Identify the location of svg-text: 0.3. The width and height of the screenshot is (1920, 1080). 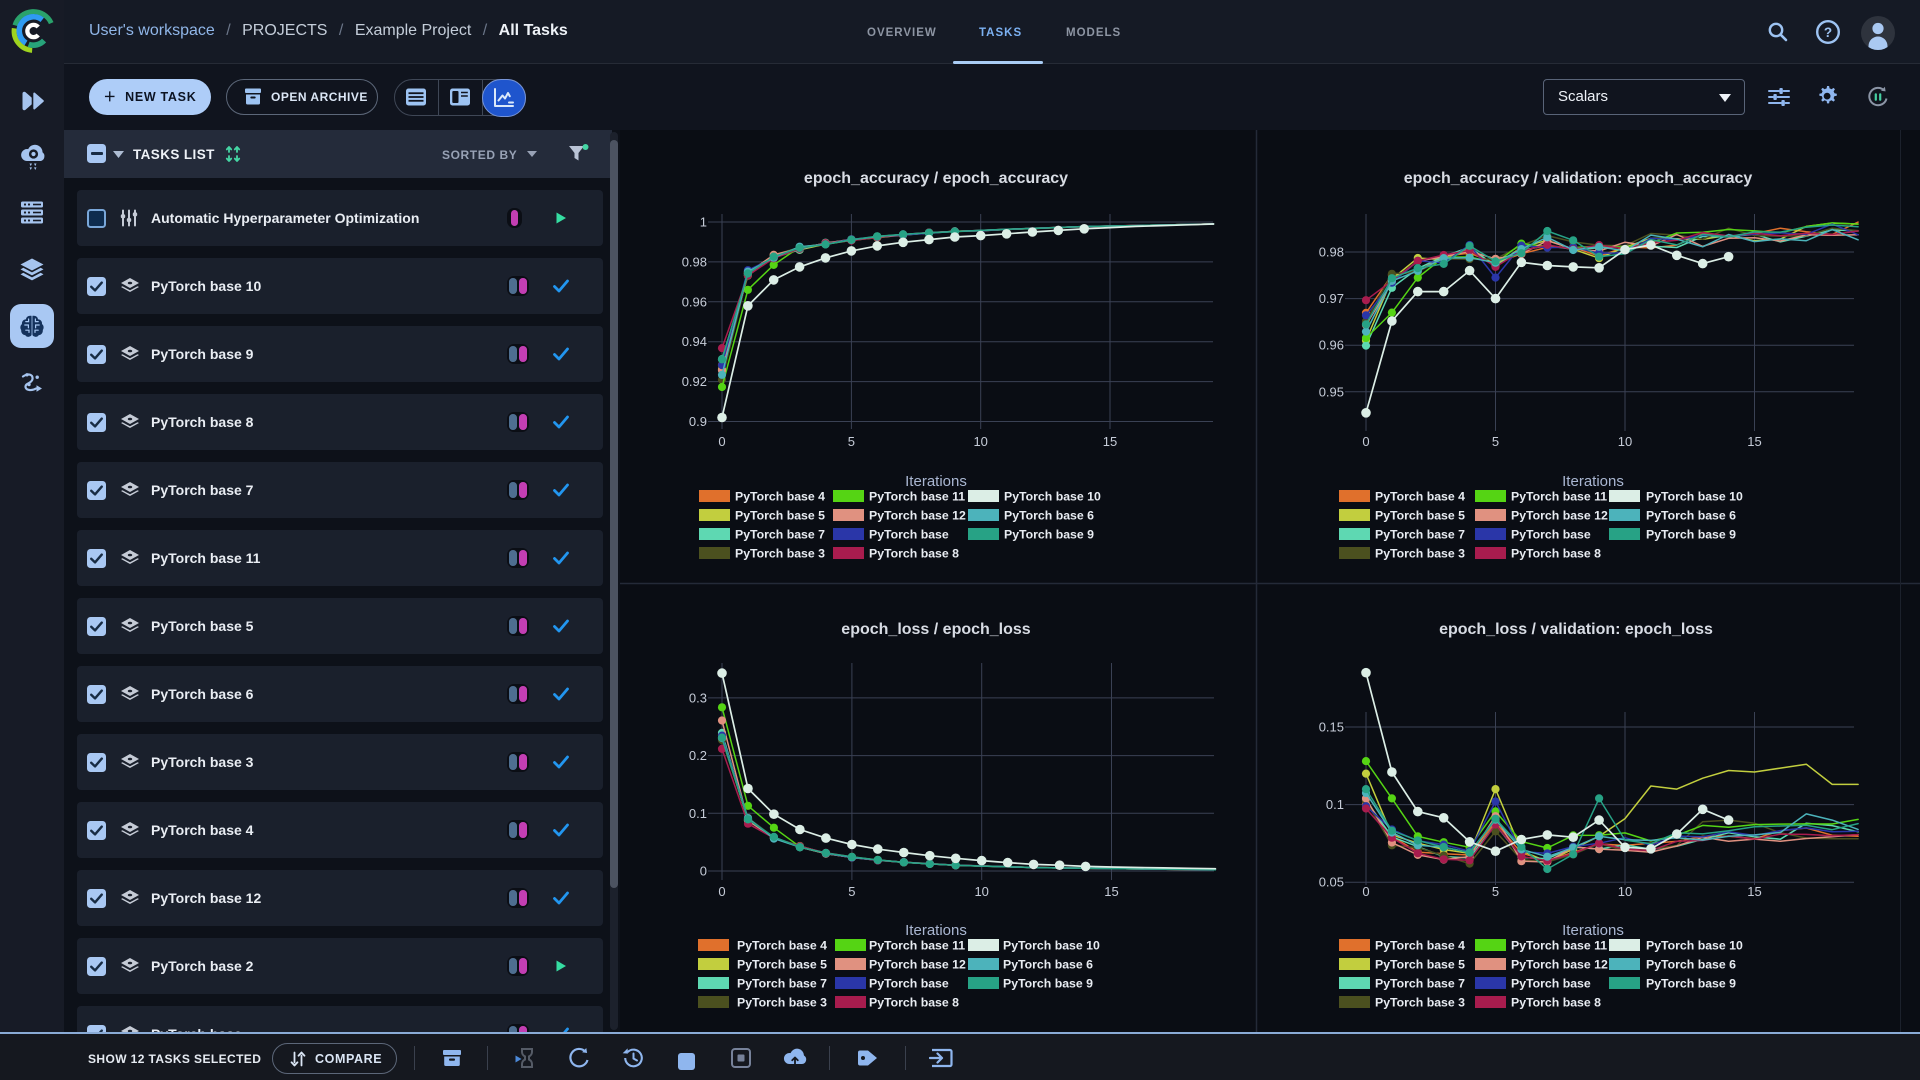
(698, 697).